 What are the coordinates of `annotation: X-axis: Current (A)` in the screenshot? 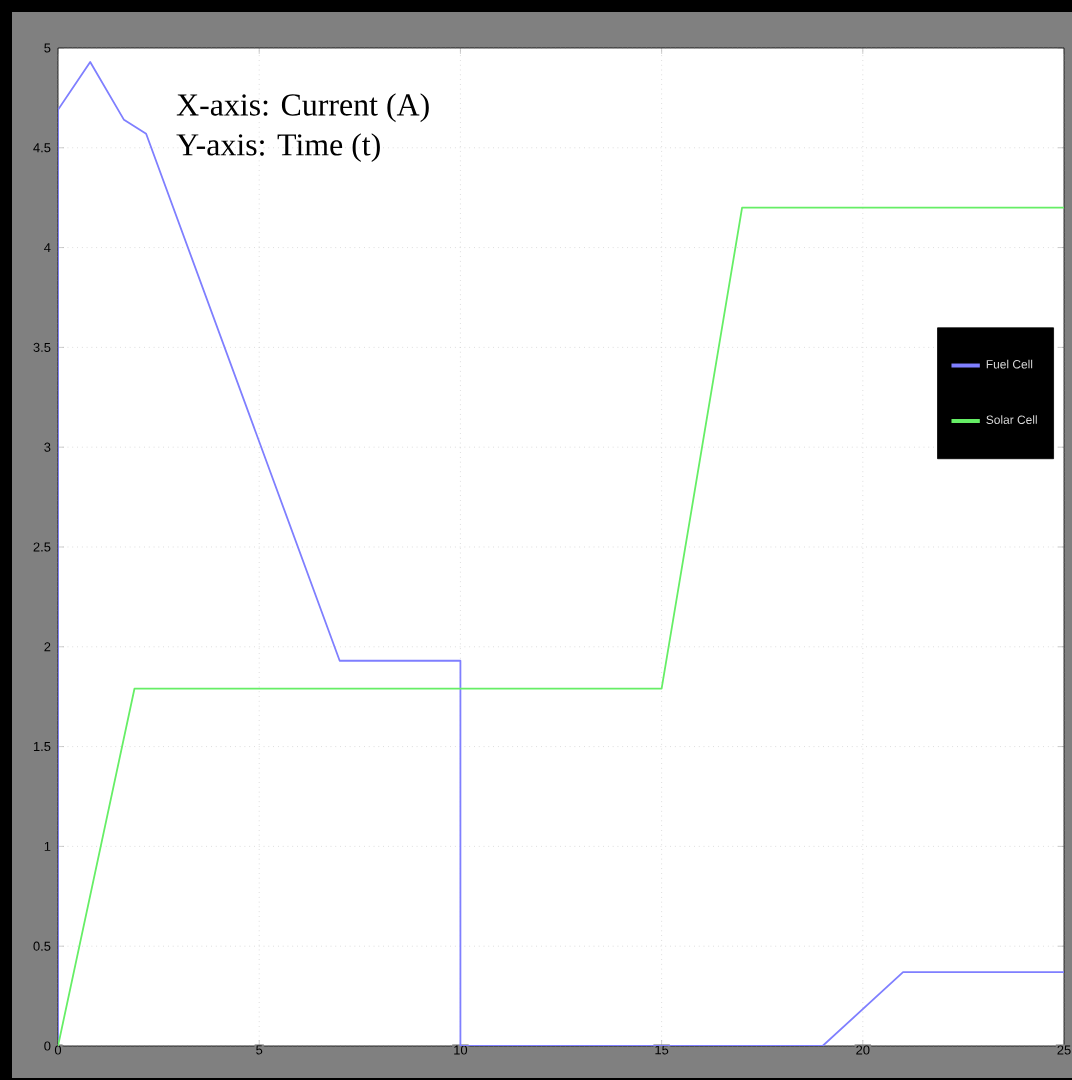 It's located at (302, 108).